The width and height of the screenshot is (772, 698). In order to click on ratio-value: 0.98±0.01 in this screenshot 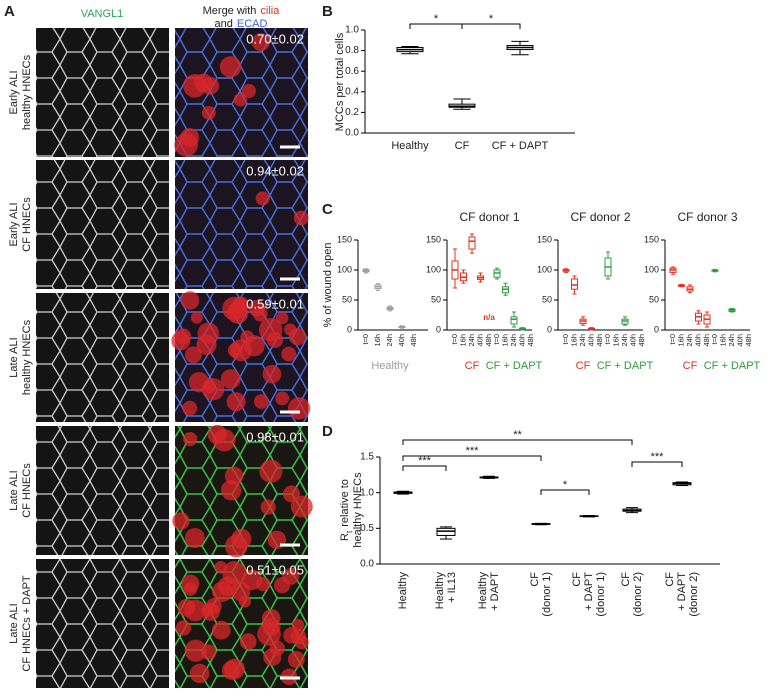, I will do `click(275, 436)`.